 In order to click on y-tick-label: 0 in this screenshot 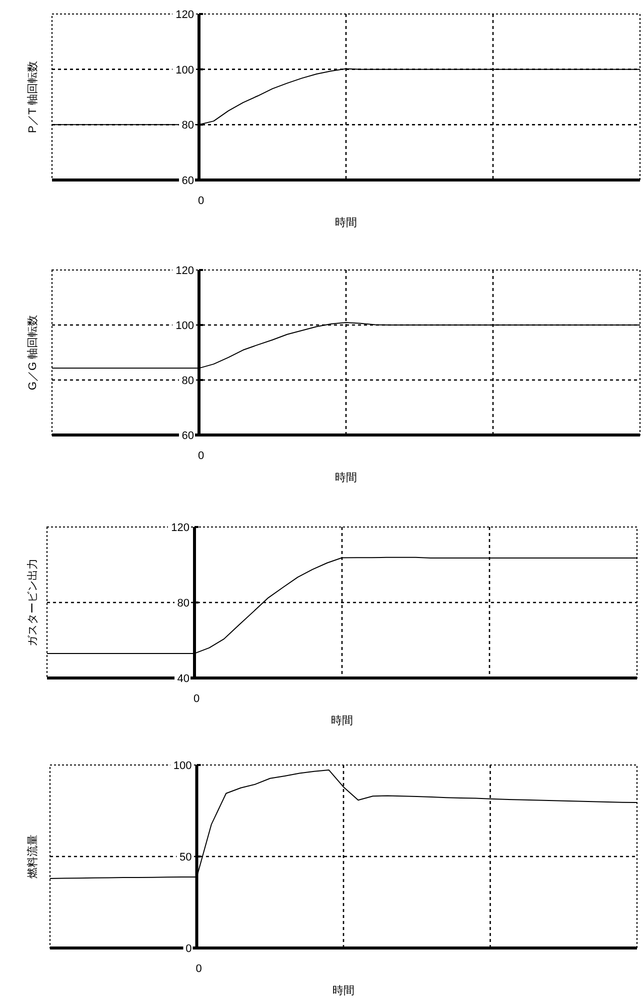, I will do `click(189, 949)`.